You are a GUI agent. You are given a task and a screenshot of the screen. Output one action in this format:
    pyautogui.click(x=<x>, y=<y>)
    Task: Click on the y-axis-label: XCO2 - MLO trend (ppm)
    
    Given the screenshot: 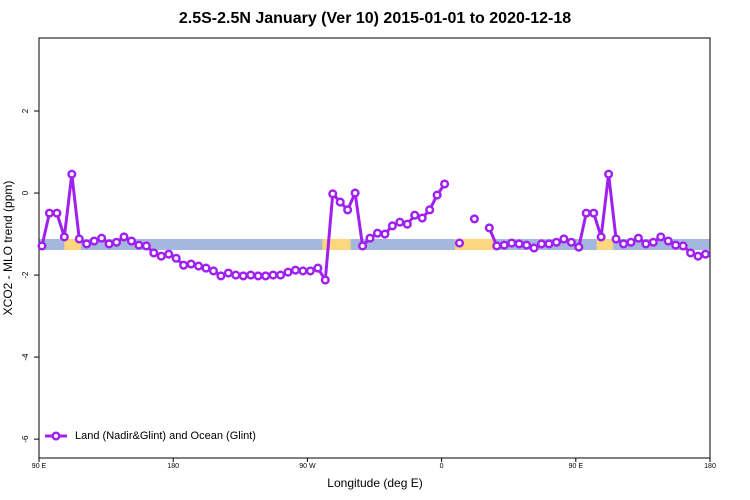 What is the action you would take?
    pyautogui.click(x=8, y=248)
    